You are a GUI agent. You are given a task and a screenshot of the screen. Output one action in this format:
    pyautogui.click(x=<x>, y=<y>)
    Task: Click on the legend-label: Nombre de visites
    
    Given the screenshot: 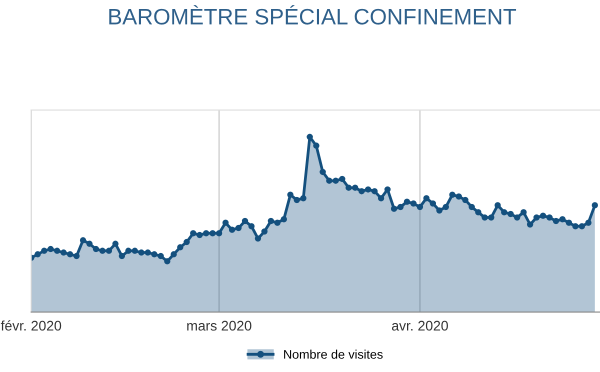 What is the action you would take?
    pyautogui.click(x=333, y=354)
    